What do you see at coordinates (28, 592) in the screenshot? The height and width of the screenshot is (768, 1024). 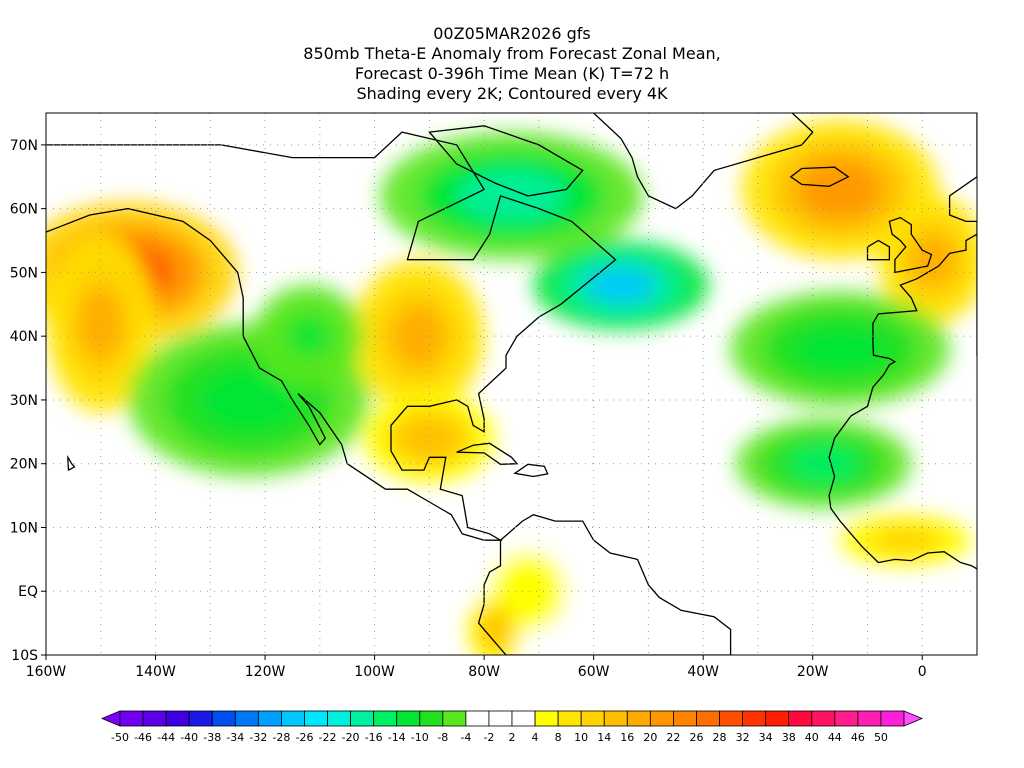 I see `latitude-label: EQ` at bounding box center [28, 592].